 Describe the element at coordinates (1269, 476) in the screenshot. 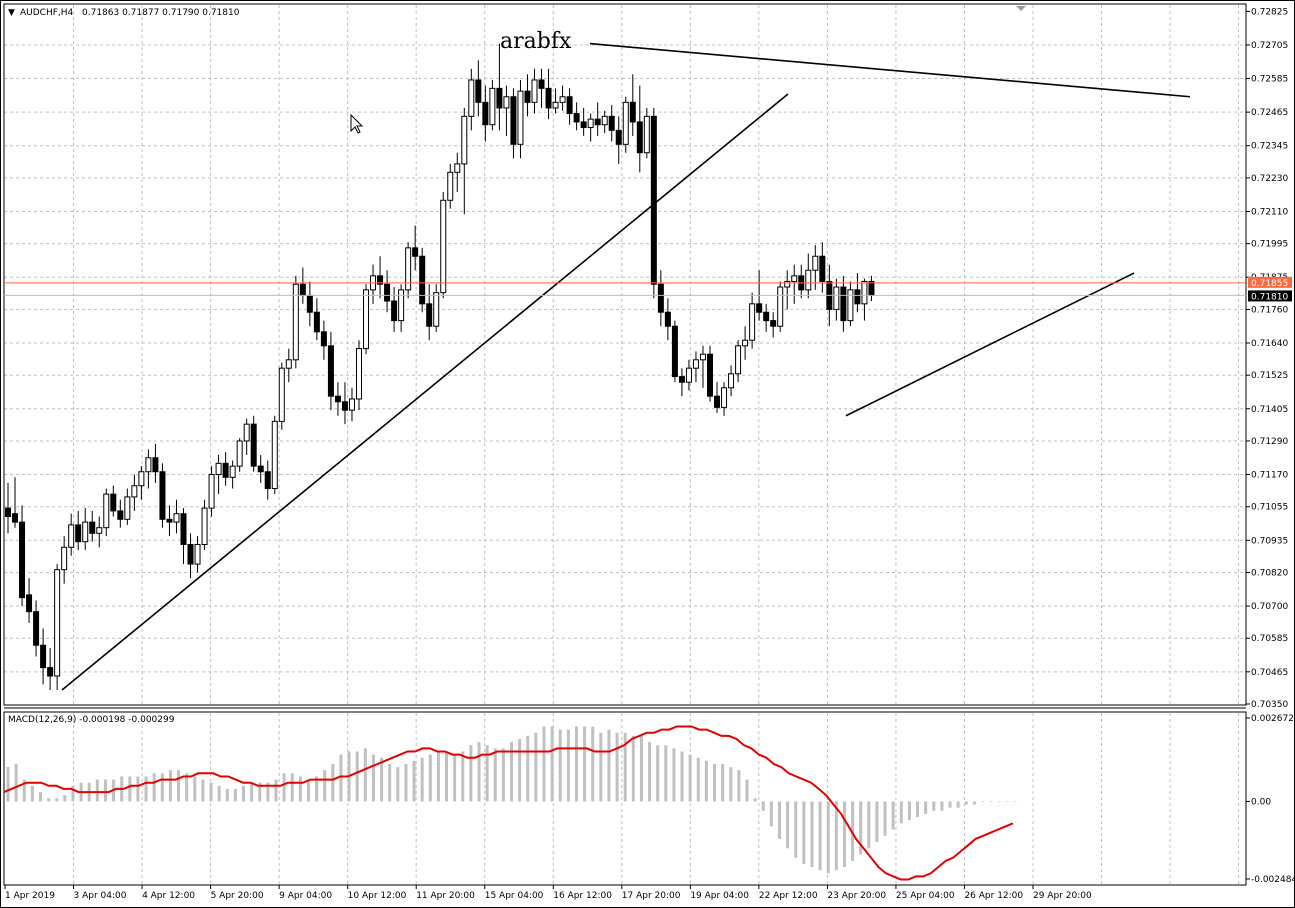

I see `price-tick-label: 0.71170` at that location.